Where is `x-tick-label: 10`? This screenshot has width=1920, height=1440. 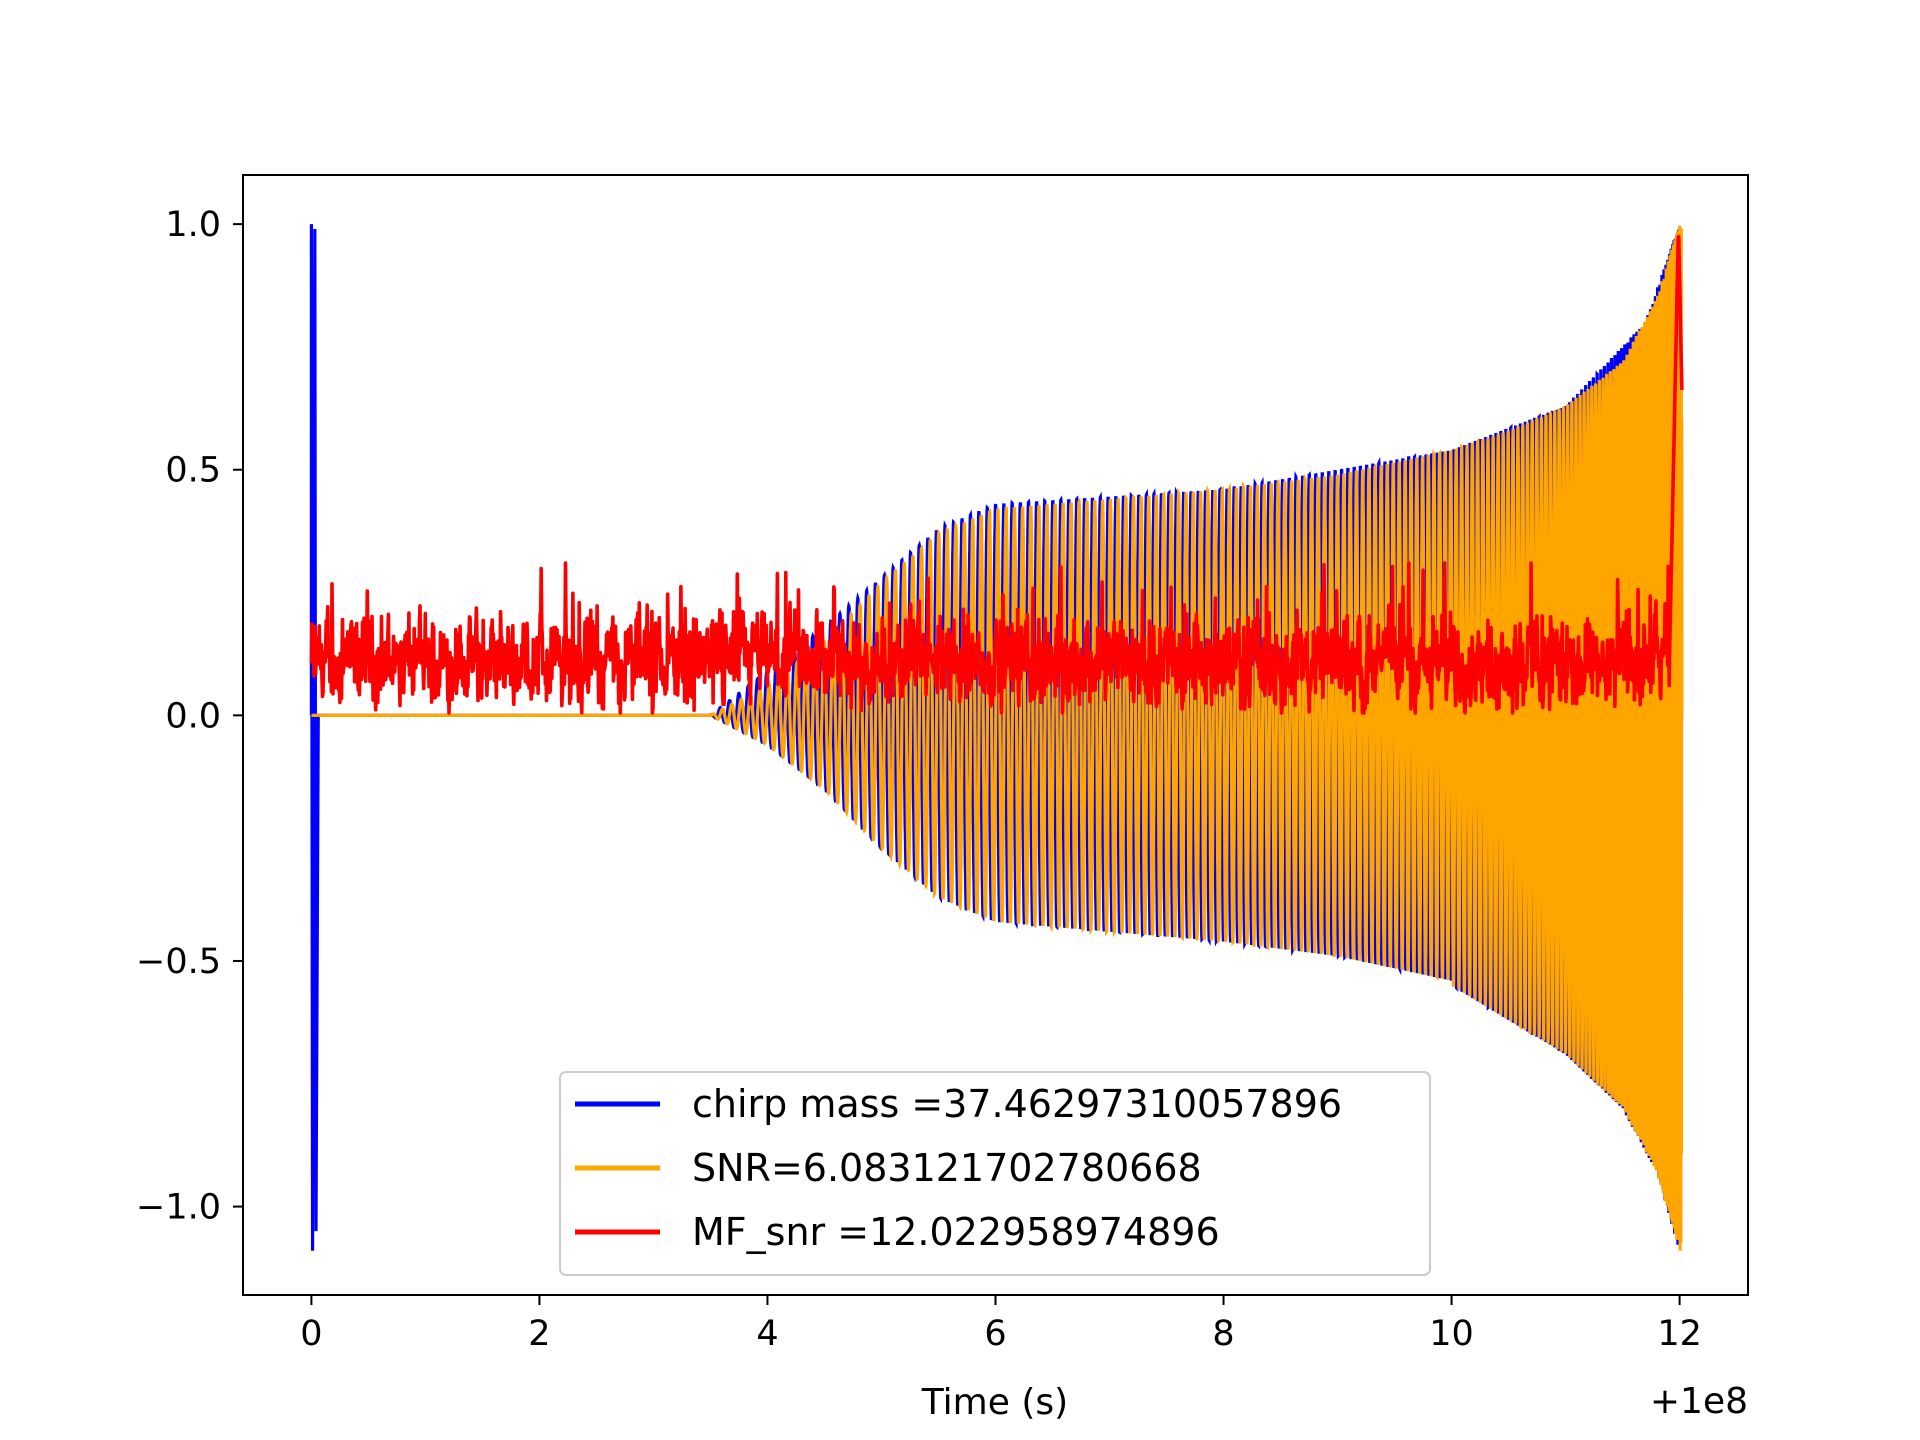 x-tick-label: 10 is located at coordinates (1451, 1334).